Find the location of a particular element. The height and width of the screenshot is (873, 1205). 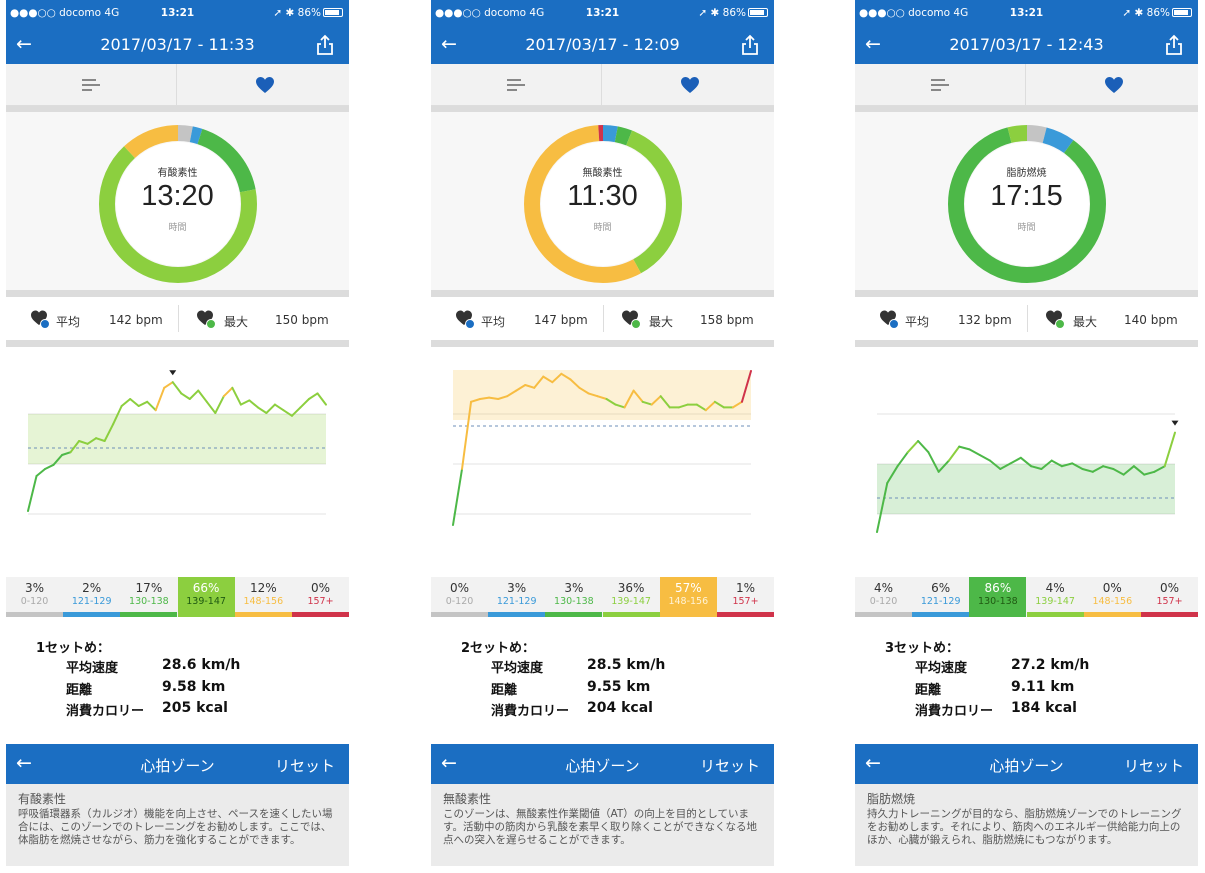

zone-cell-139-147: 4% 139-147 is located at coordinates (1055, 597).